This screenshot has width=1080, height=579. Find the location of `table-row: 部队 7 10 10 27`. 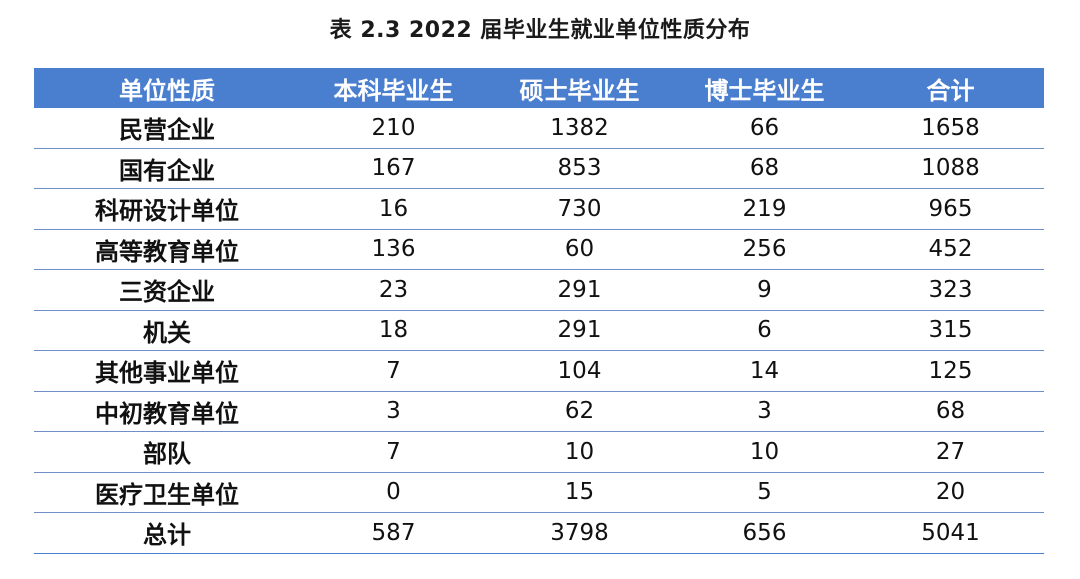

table-row: 部队 7 10 10 27 is located at coordinates (539, 452).